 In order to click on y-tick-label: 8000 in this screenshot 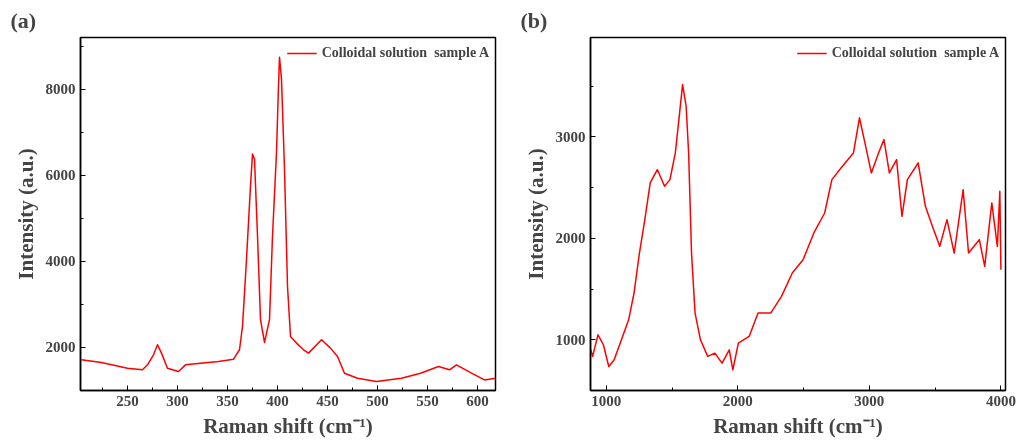, I will do `click(60, 89)`.